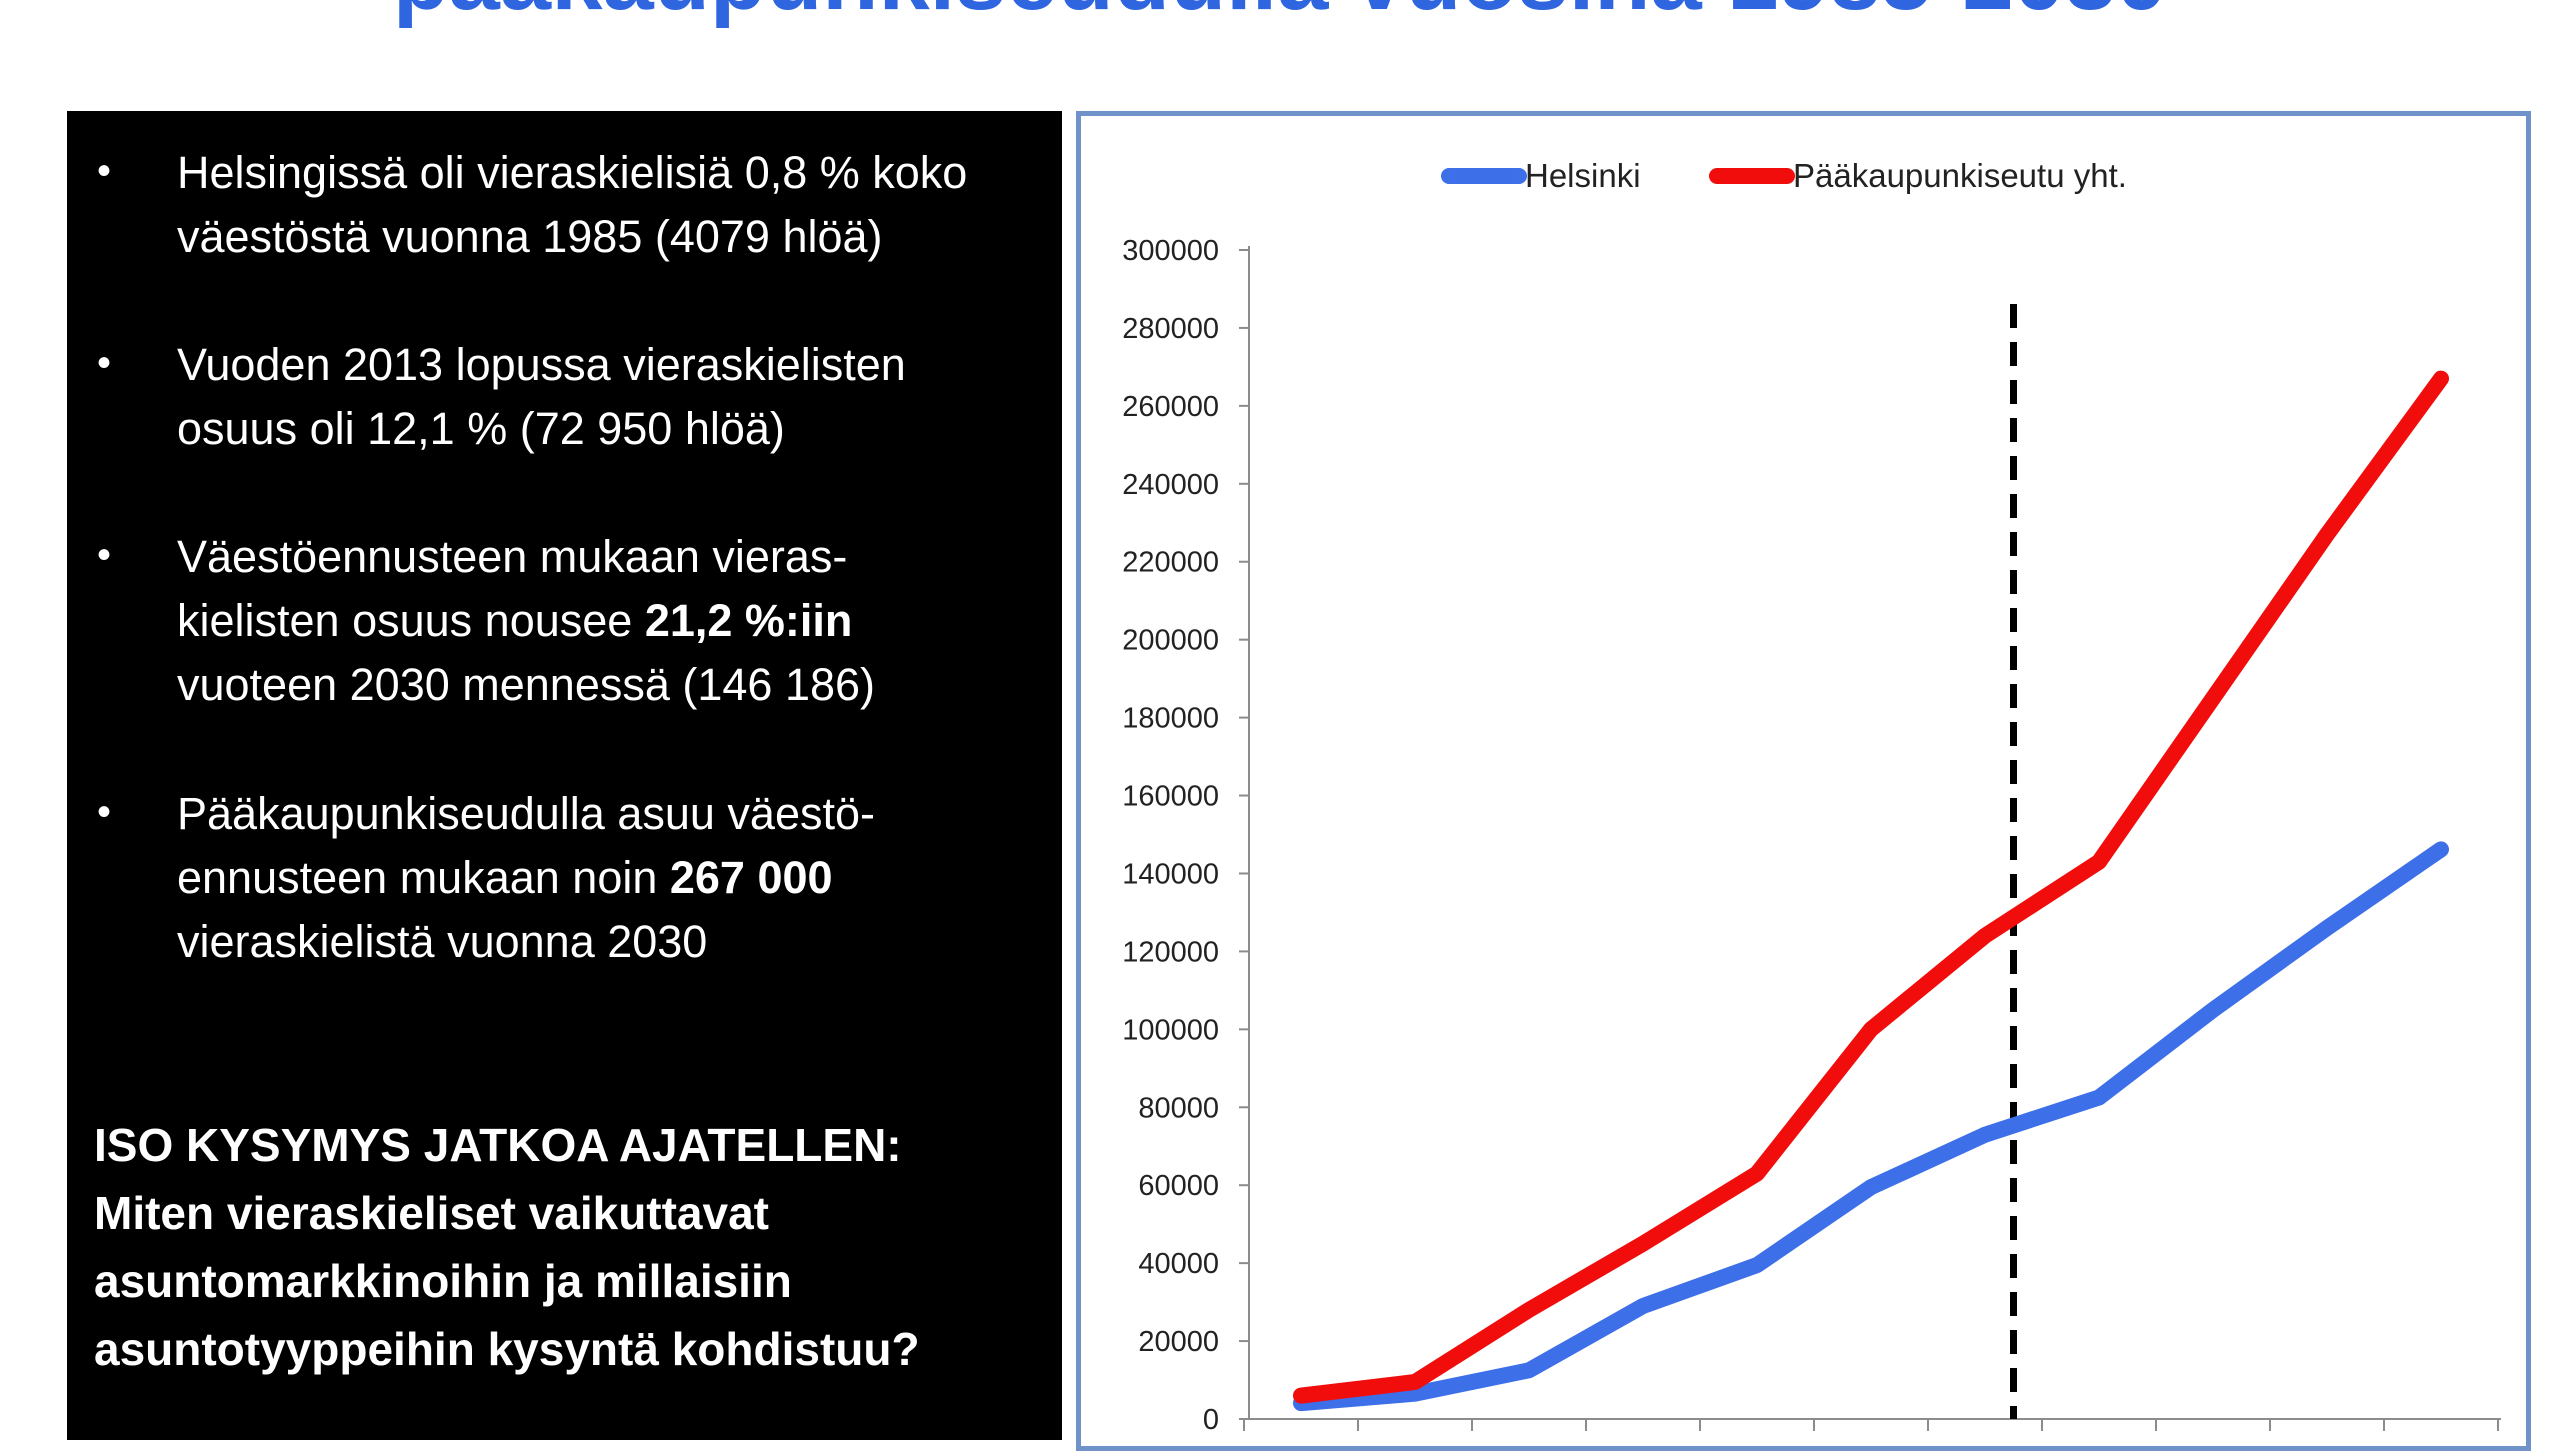 This screenshot has height=1451, width=2560. What do you see at coordinates (751, 877) in the screenshot?
I see `bullet-emphasis: 267 000` at bounding box center [751, 877].